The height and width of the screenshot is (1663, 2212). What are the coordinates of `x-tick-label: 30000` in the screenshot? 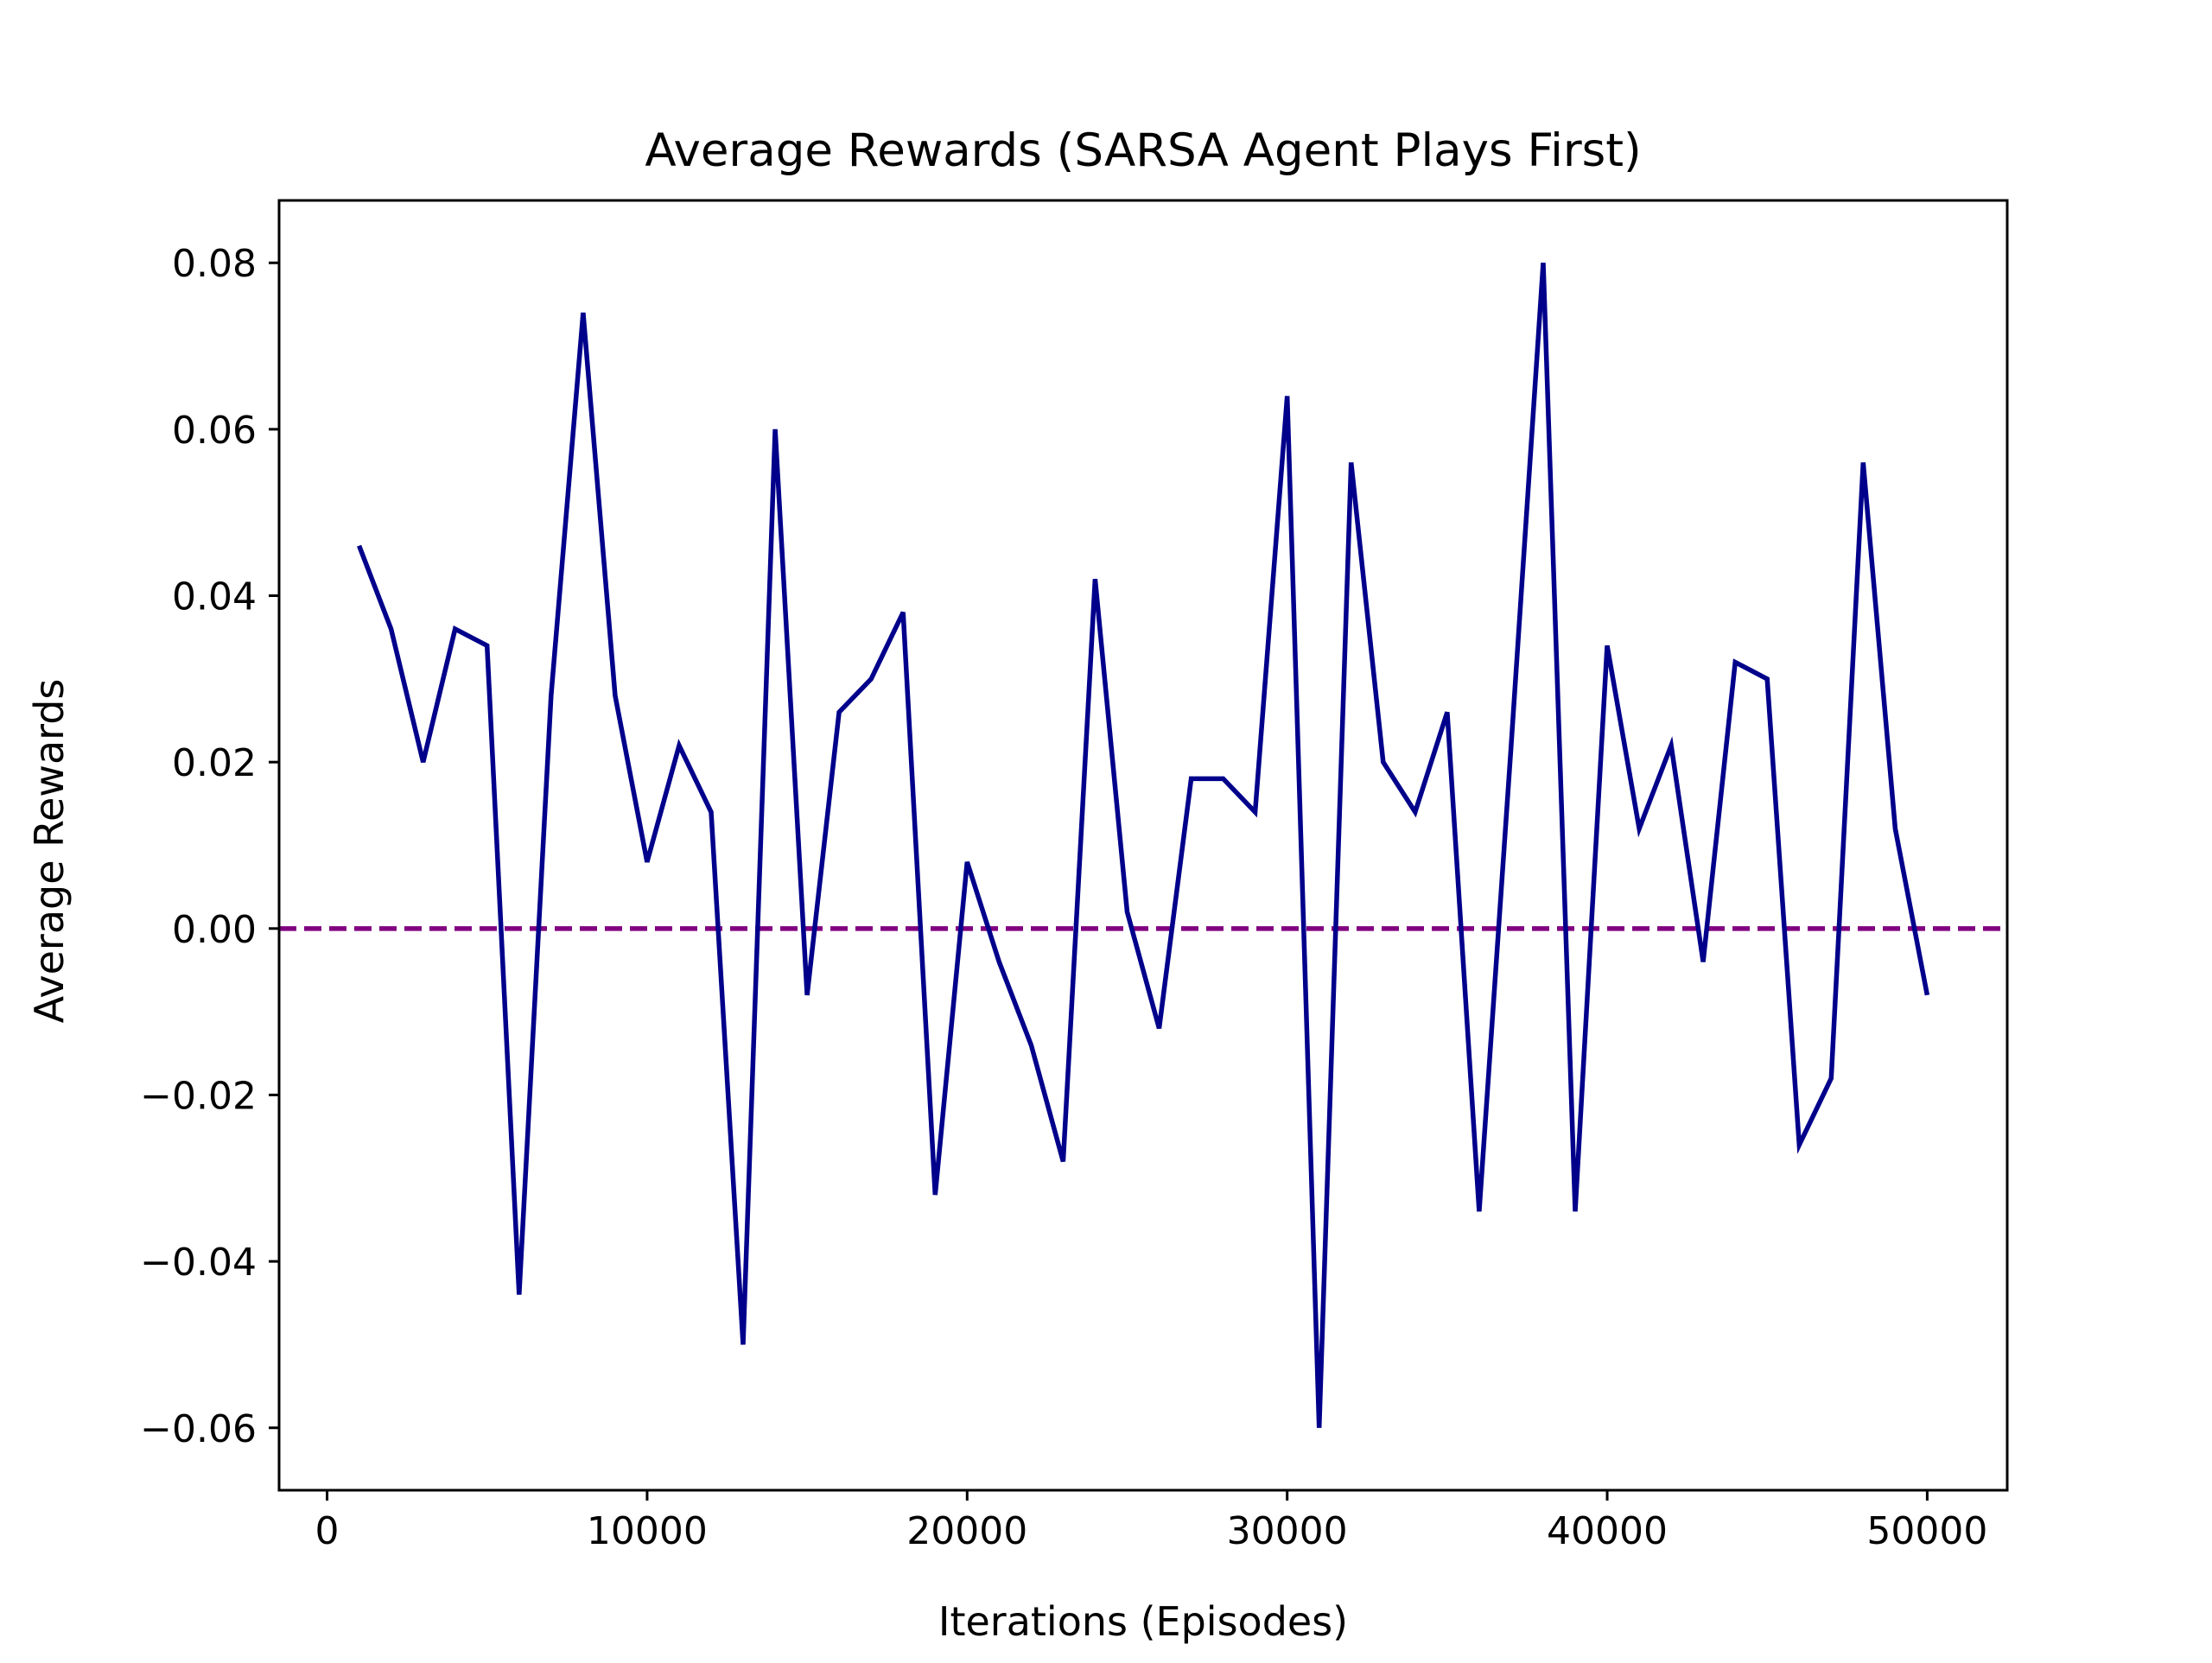 It's located at (1287, 1531).